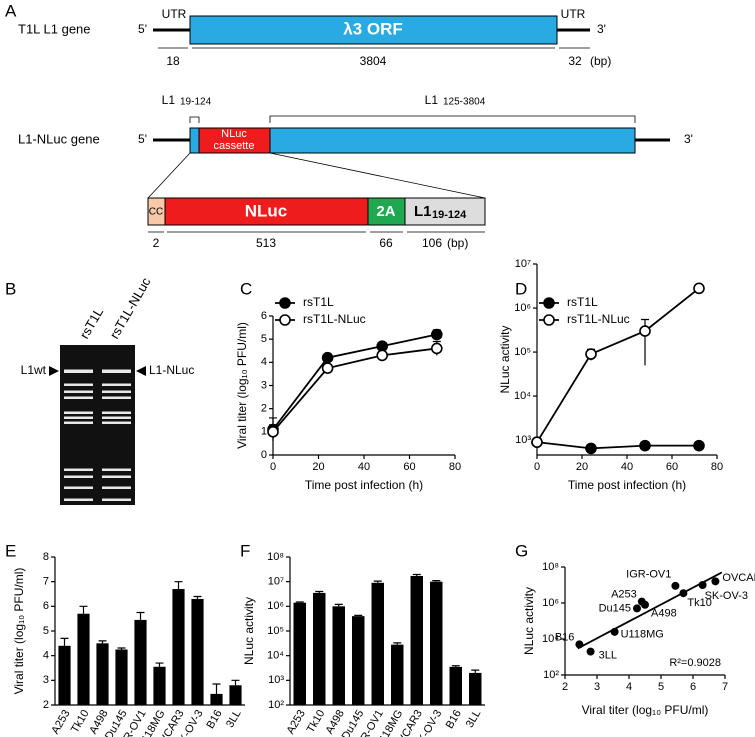  What do you see at coordinates (523, 440) in the screenshot?
I see `y-tick-label: 10³` at bounding box center [523, 440].